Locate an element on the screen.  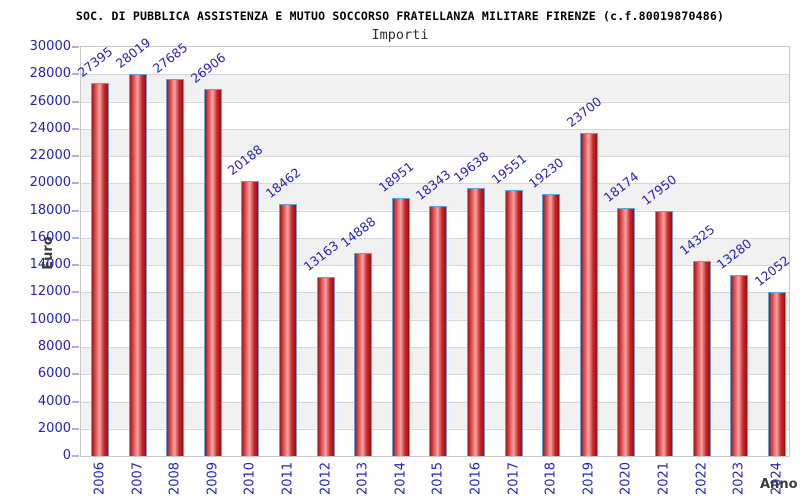
y-tick-label: 4000 is located at coordinates (54, 401).